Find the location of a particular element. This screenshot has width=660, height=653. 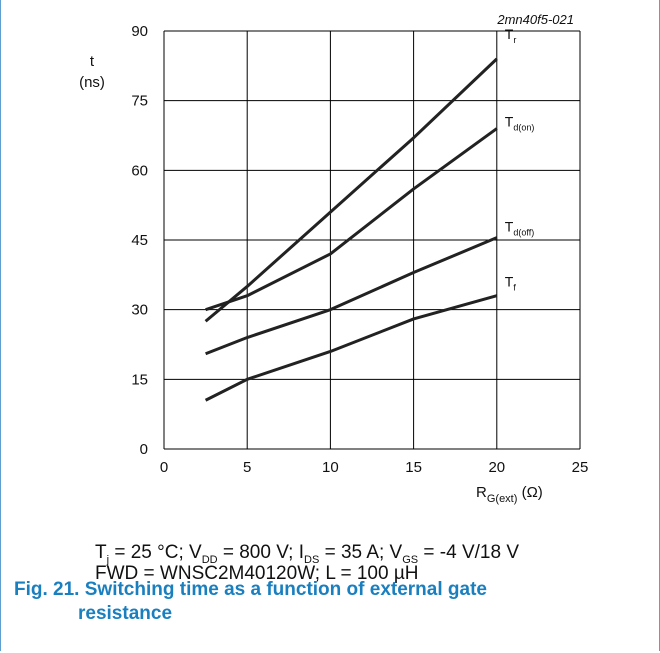

y-tick-label: 0 is located at coordinates (144, 449).